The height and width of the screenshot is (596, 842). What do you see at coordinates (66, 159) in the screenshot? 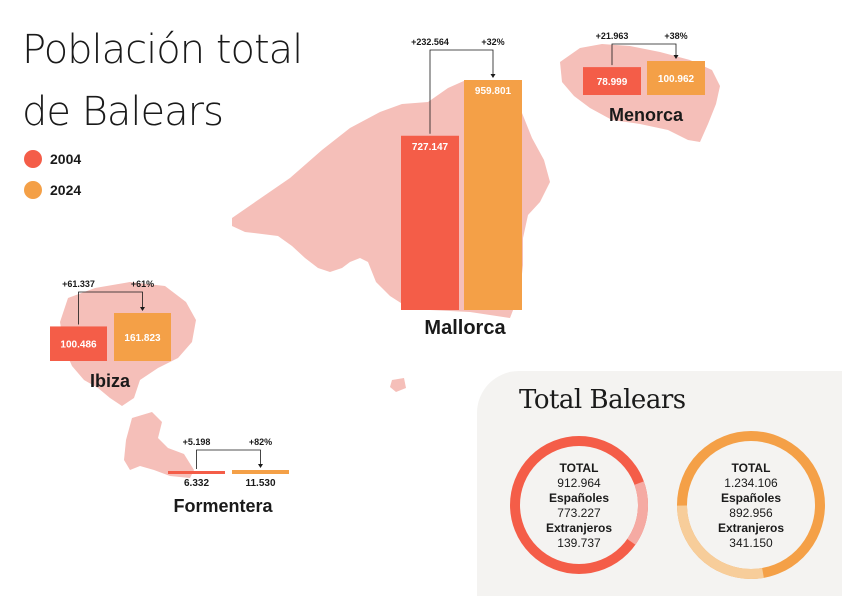
I see `legend-label-2004: 2004` at bounding box center [66, 159].